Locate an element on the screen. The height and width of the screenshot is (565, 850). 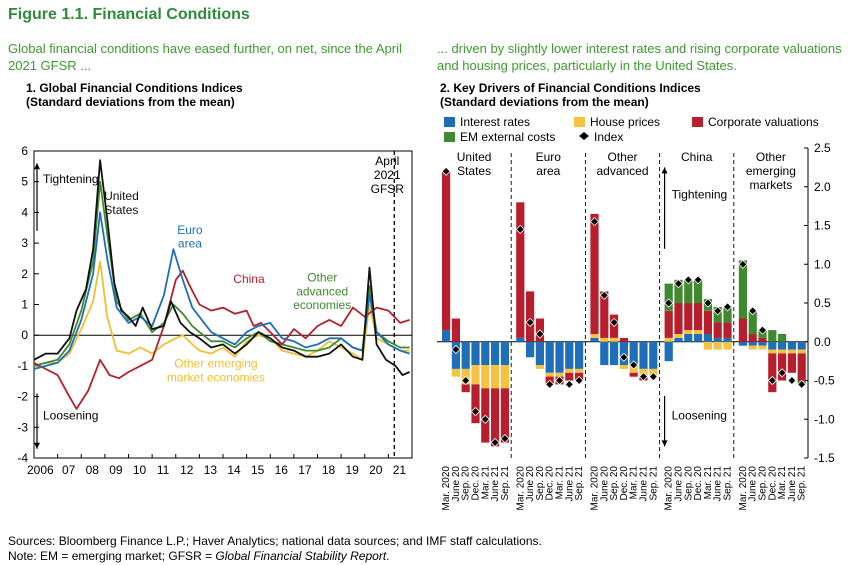
figure-title: Figure 1.1. Financial Conditions is located at coordinates (129, 14).